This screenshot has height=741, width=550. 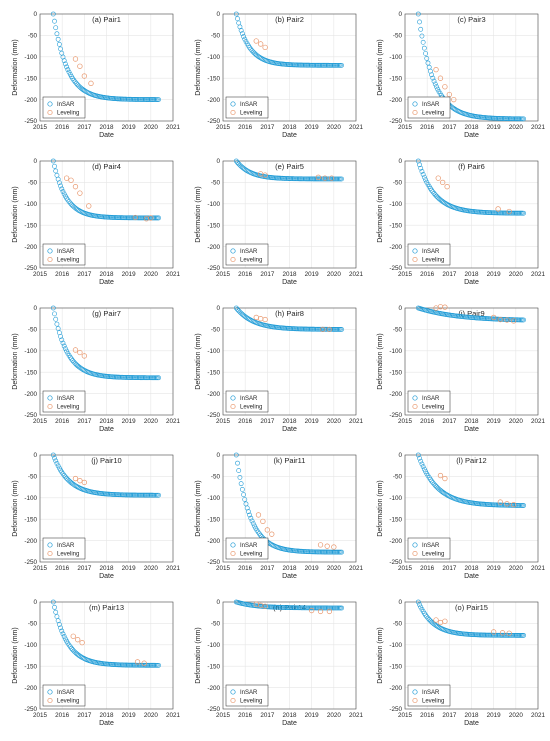 I want to click on legend: InSAR Leveling, so click(x=64, y=401).